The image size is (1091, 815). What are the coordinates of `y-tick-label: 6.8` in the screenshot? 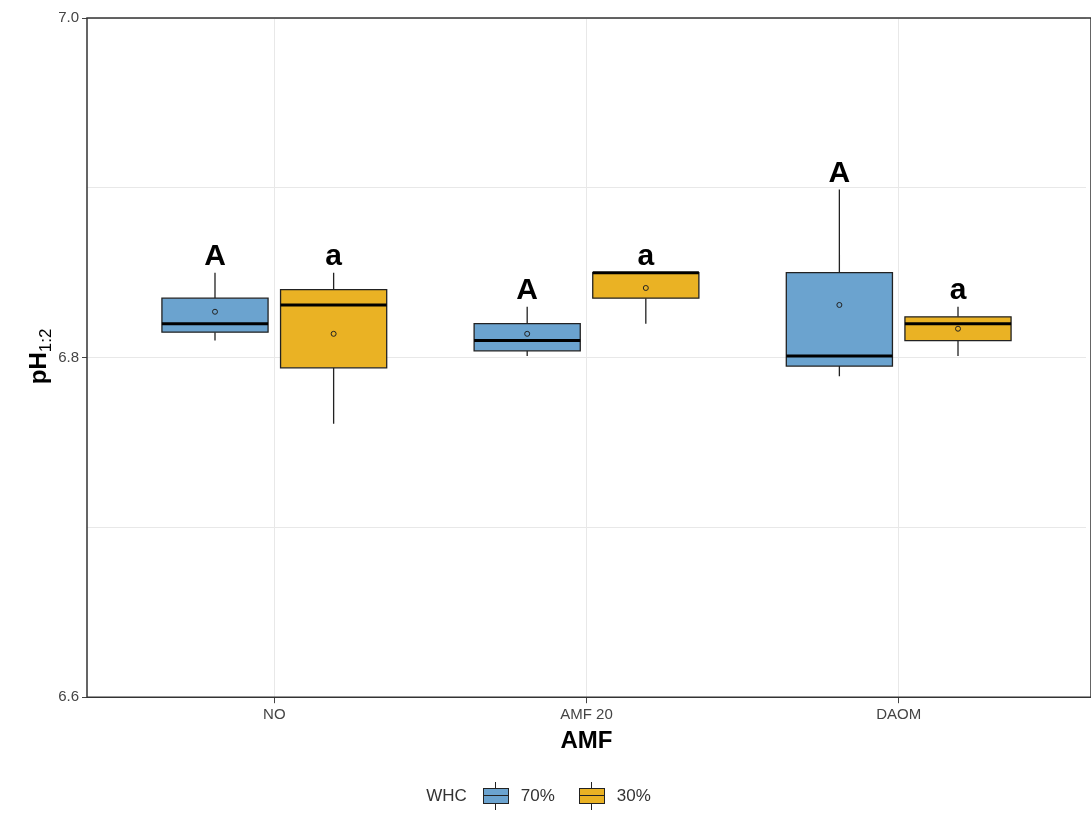 It's located at (68, 356).